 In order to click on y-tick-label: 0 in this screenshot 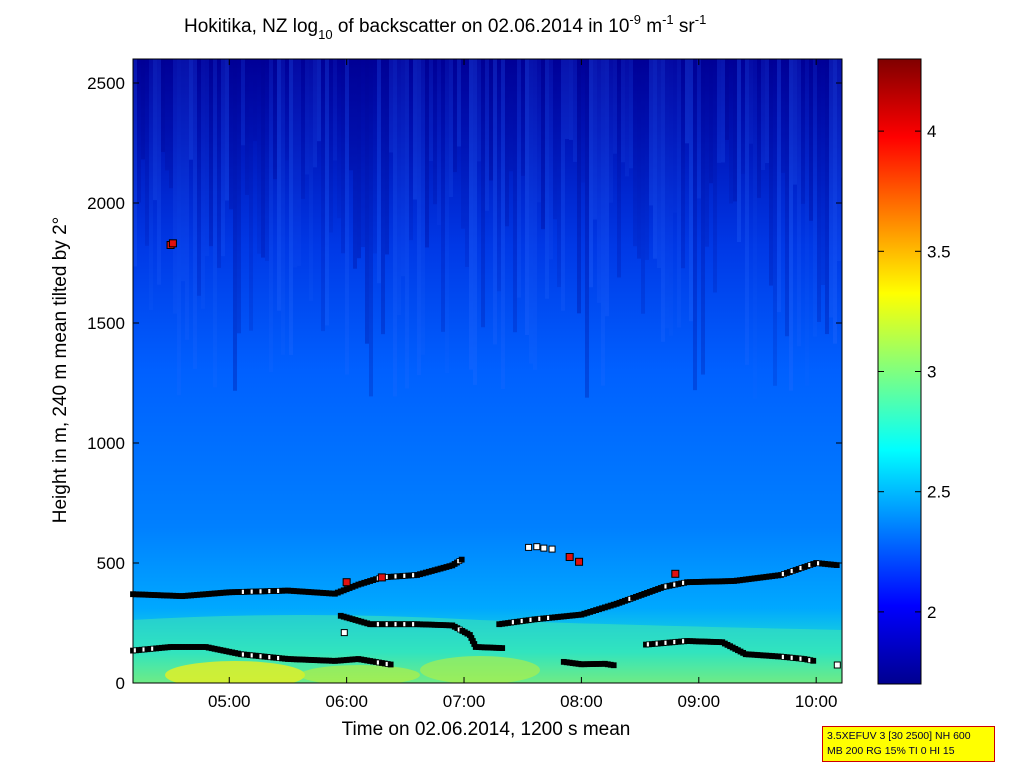, I will do `click(120, 683)`.